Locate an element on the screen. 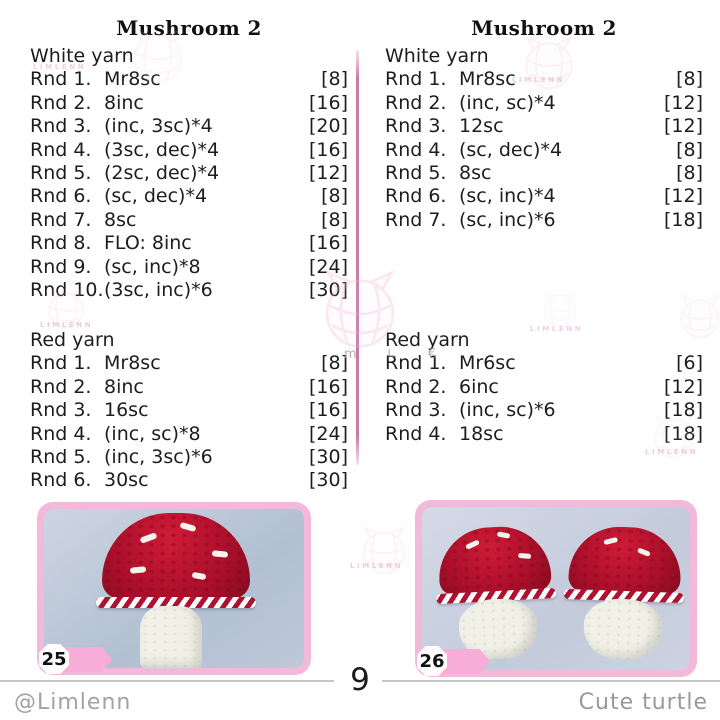 This screenshot has width=720, height=720. mushroom-right is located at coordinates (624, 591).